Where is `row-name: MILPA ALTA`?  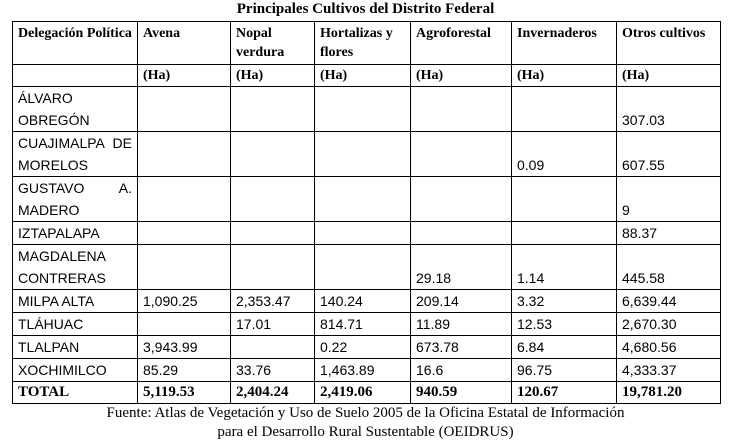 row-name: MILPA ALTA is located at coordinates (75, 301).